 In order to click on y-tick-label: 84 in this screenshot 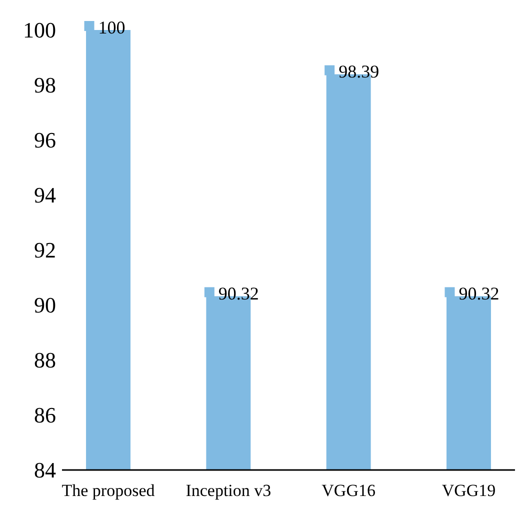, I will do `click(45, 470)`.